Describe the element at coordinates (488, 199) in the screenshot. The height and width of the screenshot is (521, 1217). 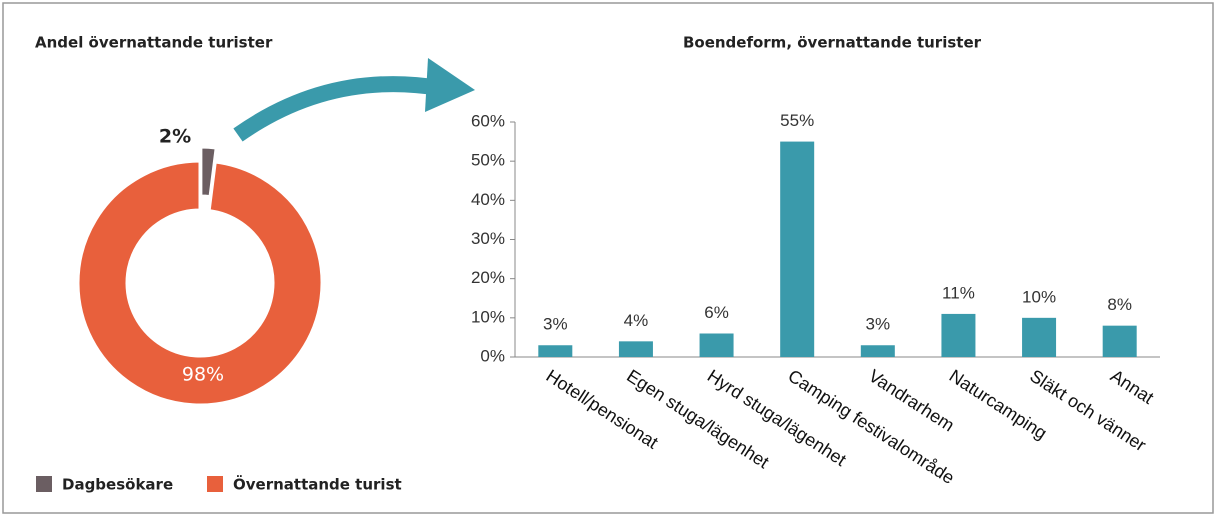
I see `y-tick-label: 40%` at that location.